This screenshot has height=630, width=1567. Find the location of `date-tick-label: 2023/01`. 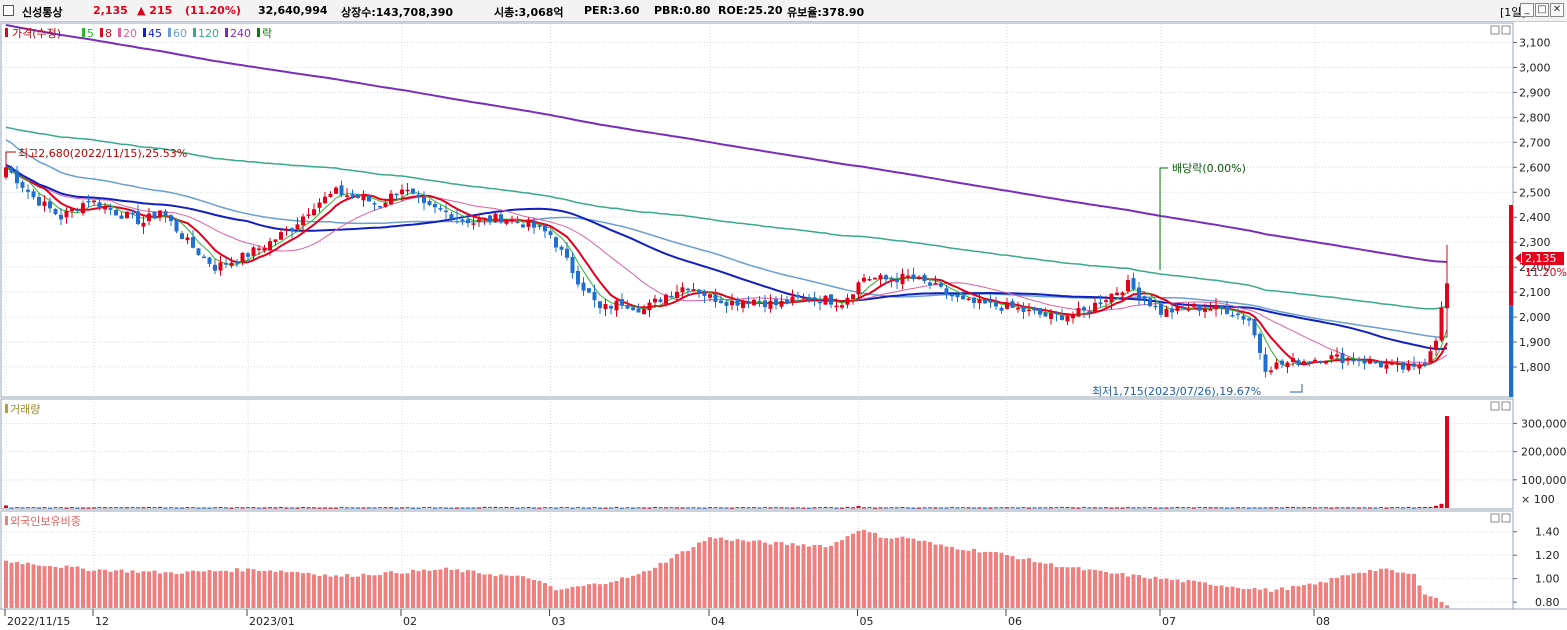

date-tick-label: 2023/01 is located at coordinates (272, 621).